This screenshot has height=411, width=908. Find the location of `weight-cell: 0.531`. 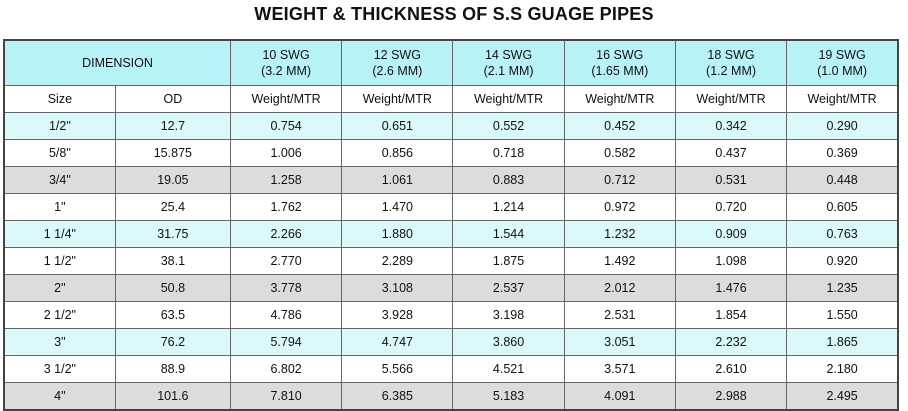

weight-cell: 0.531 is located at coordinates (731, 180).